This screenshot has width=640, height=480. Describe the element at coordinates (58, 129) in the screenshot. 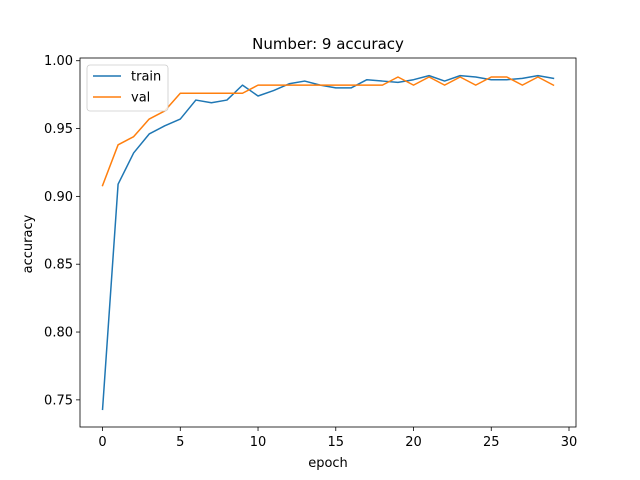

I see `y-tick-label: 0.95` at that location.